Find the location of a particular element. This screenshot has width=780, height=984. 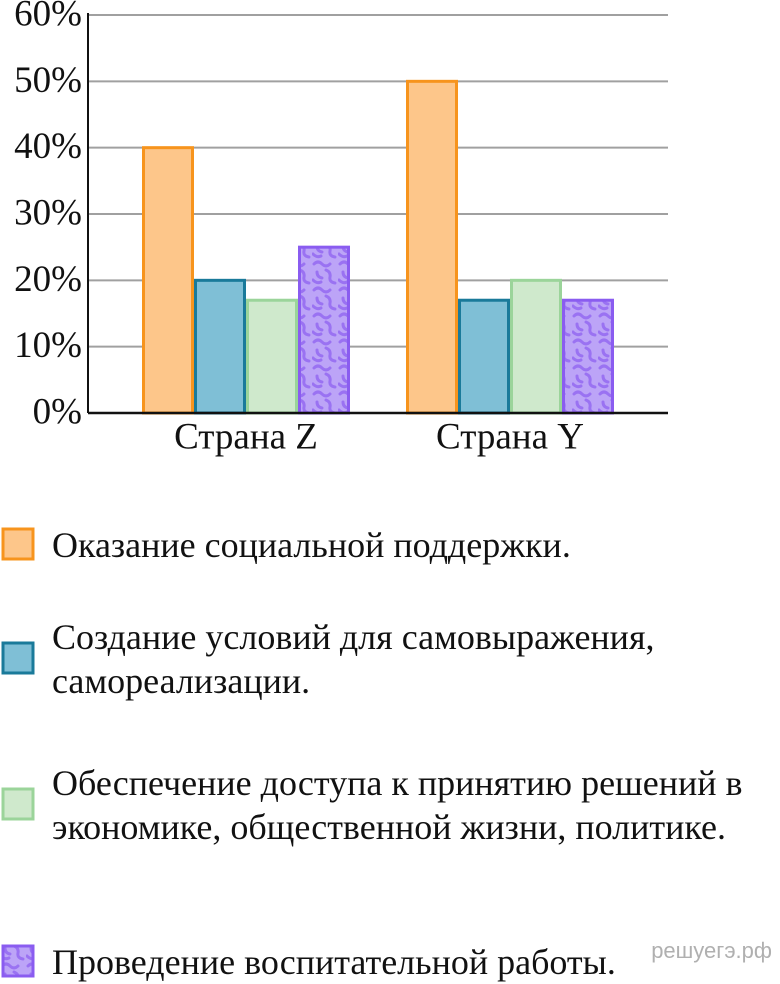

x-tick-label: Страна Z is located at coordinates (246, 436).